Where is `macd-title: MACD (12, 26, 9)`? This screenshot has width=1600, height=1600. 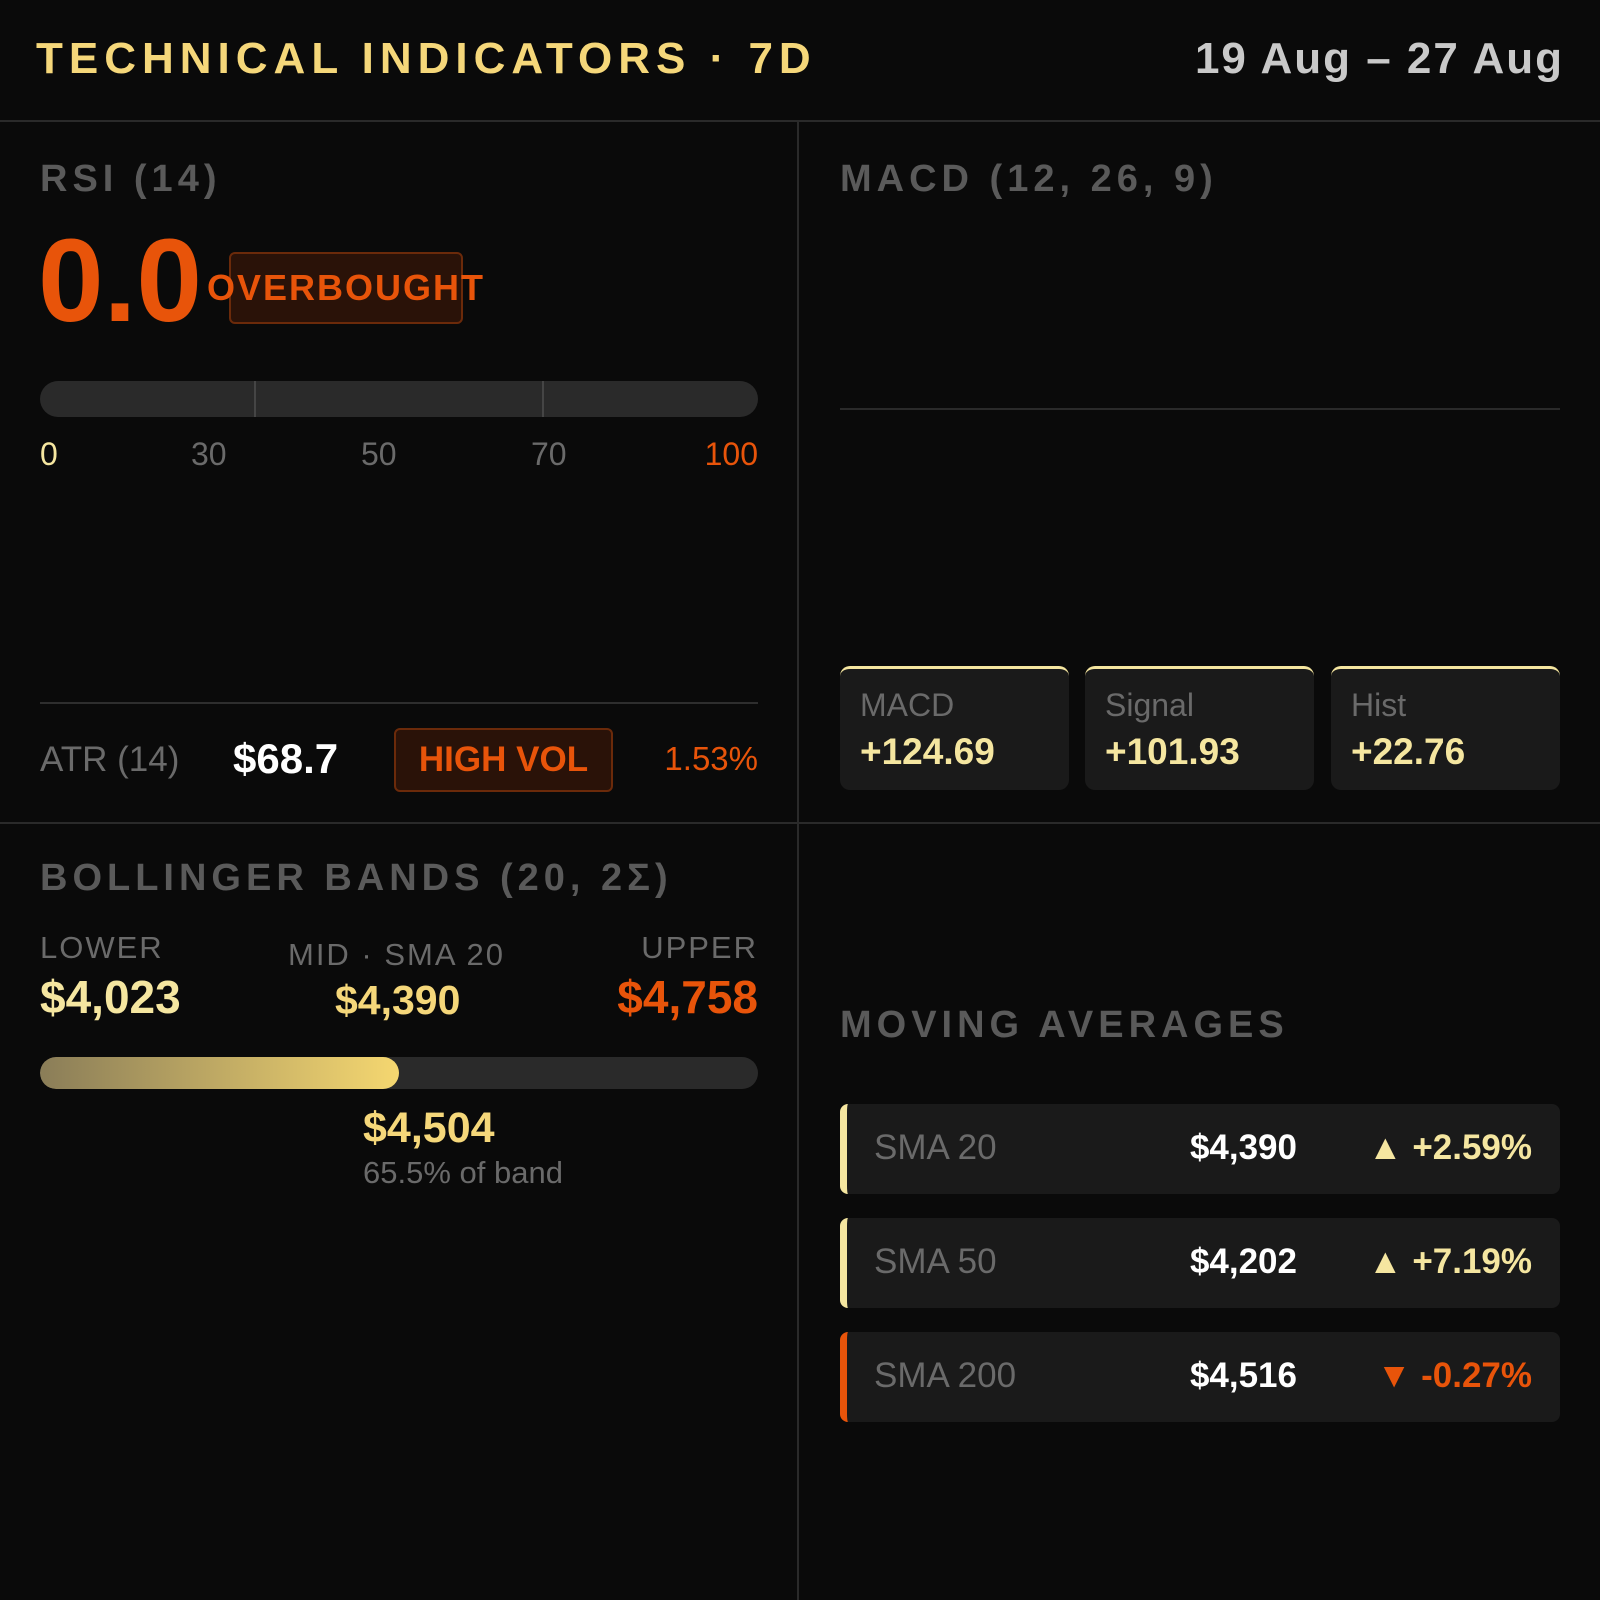 macd-title: MACD (12, 26, 9) is located at coordinates (1029, 179).